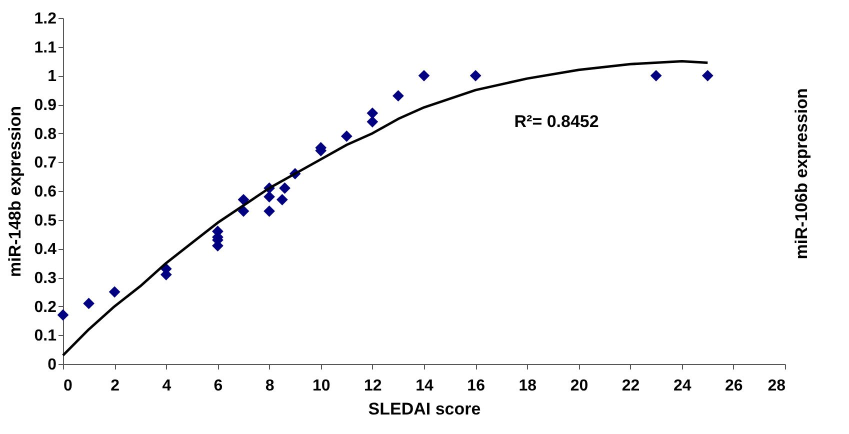 The height and width of the screenshot is (434, 849). Describe the element at coordinates (373, 386) in the screenshot. I see `x-tick-label: 12` at that location.